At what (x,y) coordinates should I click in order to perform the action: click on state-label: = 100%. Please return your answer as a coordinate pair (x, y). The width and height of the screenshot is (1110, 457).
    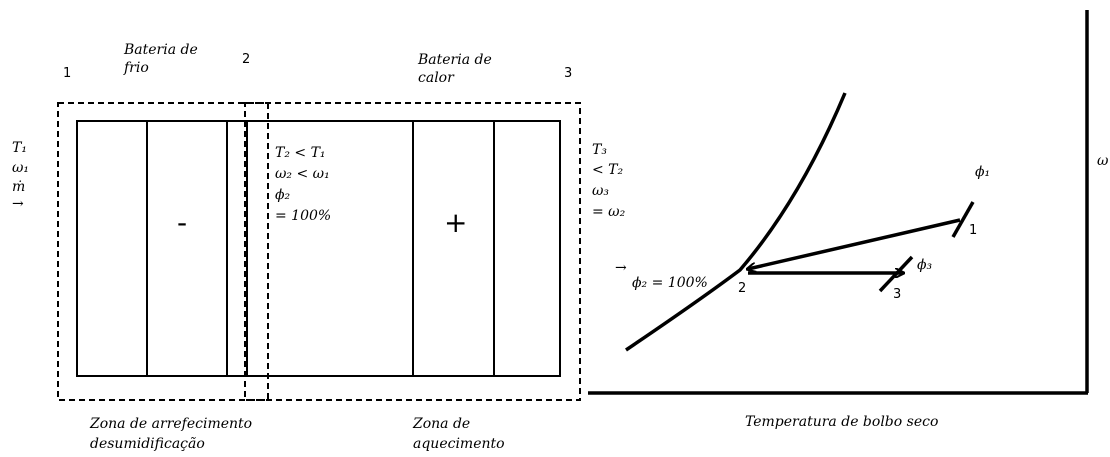
    Looking at the image, I should click on (303, 216).